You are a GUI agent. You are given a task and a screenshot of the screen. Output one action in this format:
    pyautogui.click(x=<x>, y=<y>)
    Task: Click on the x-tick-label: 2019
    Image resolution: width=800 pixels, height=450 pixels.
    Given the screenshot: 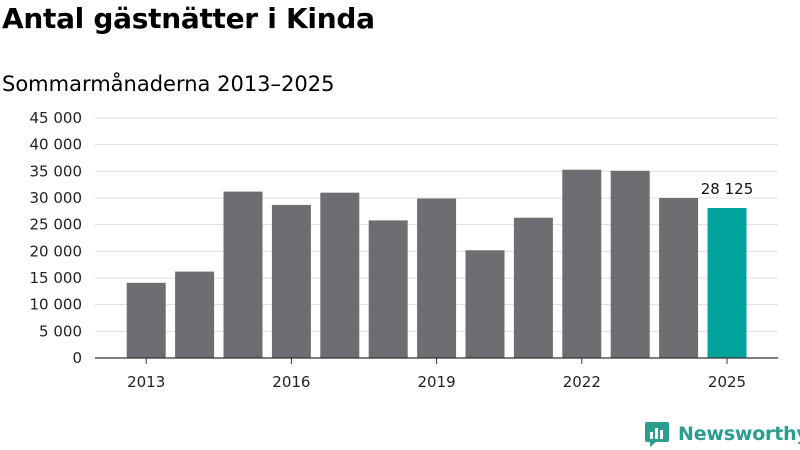 What is the action you would take?
    pyautogui.click(x=437, y=382)
    